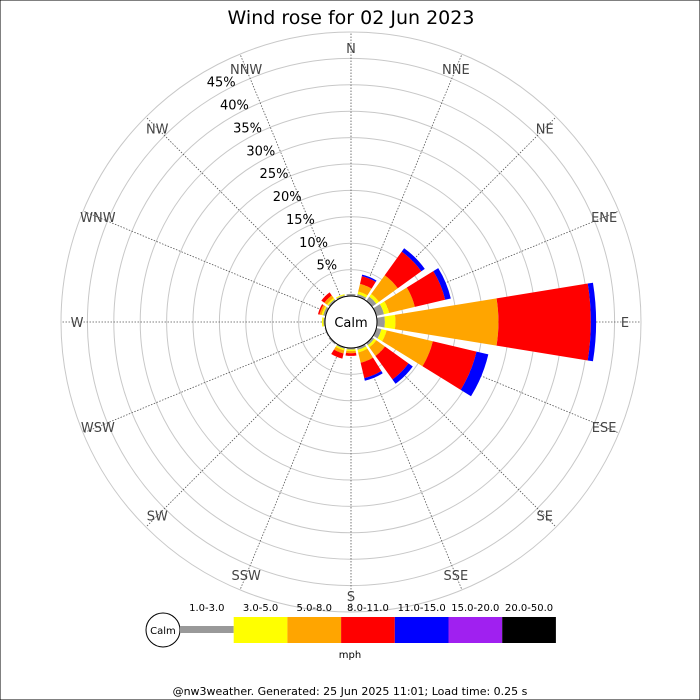  I want to click on percent-label-35: 35%, so click(247, 128).